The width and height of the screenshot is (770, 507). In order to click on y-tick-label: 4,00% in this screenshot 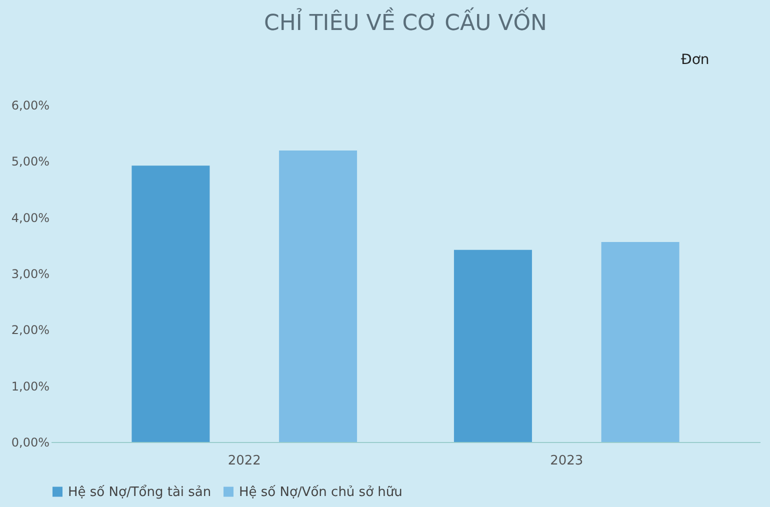, I will do `click(30, 217)`.